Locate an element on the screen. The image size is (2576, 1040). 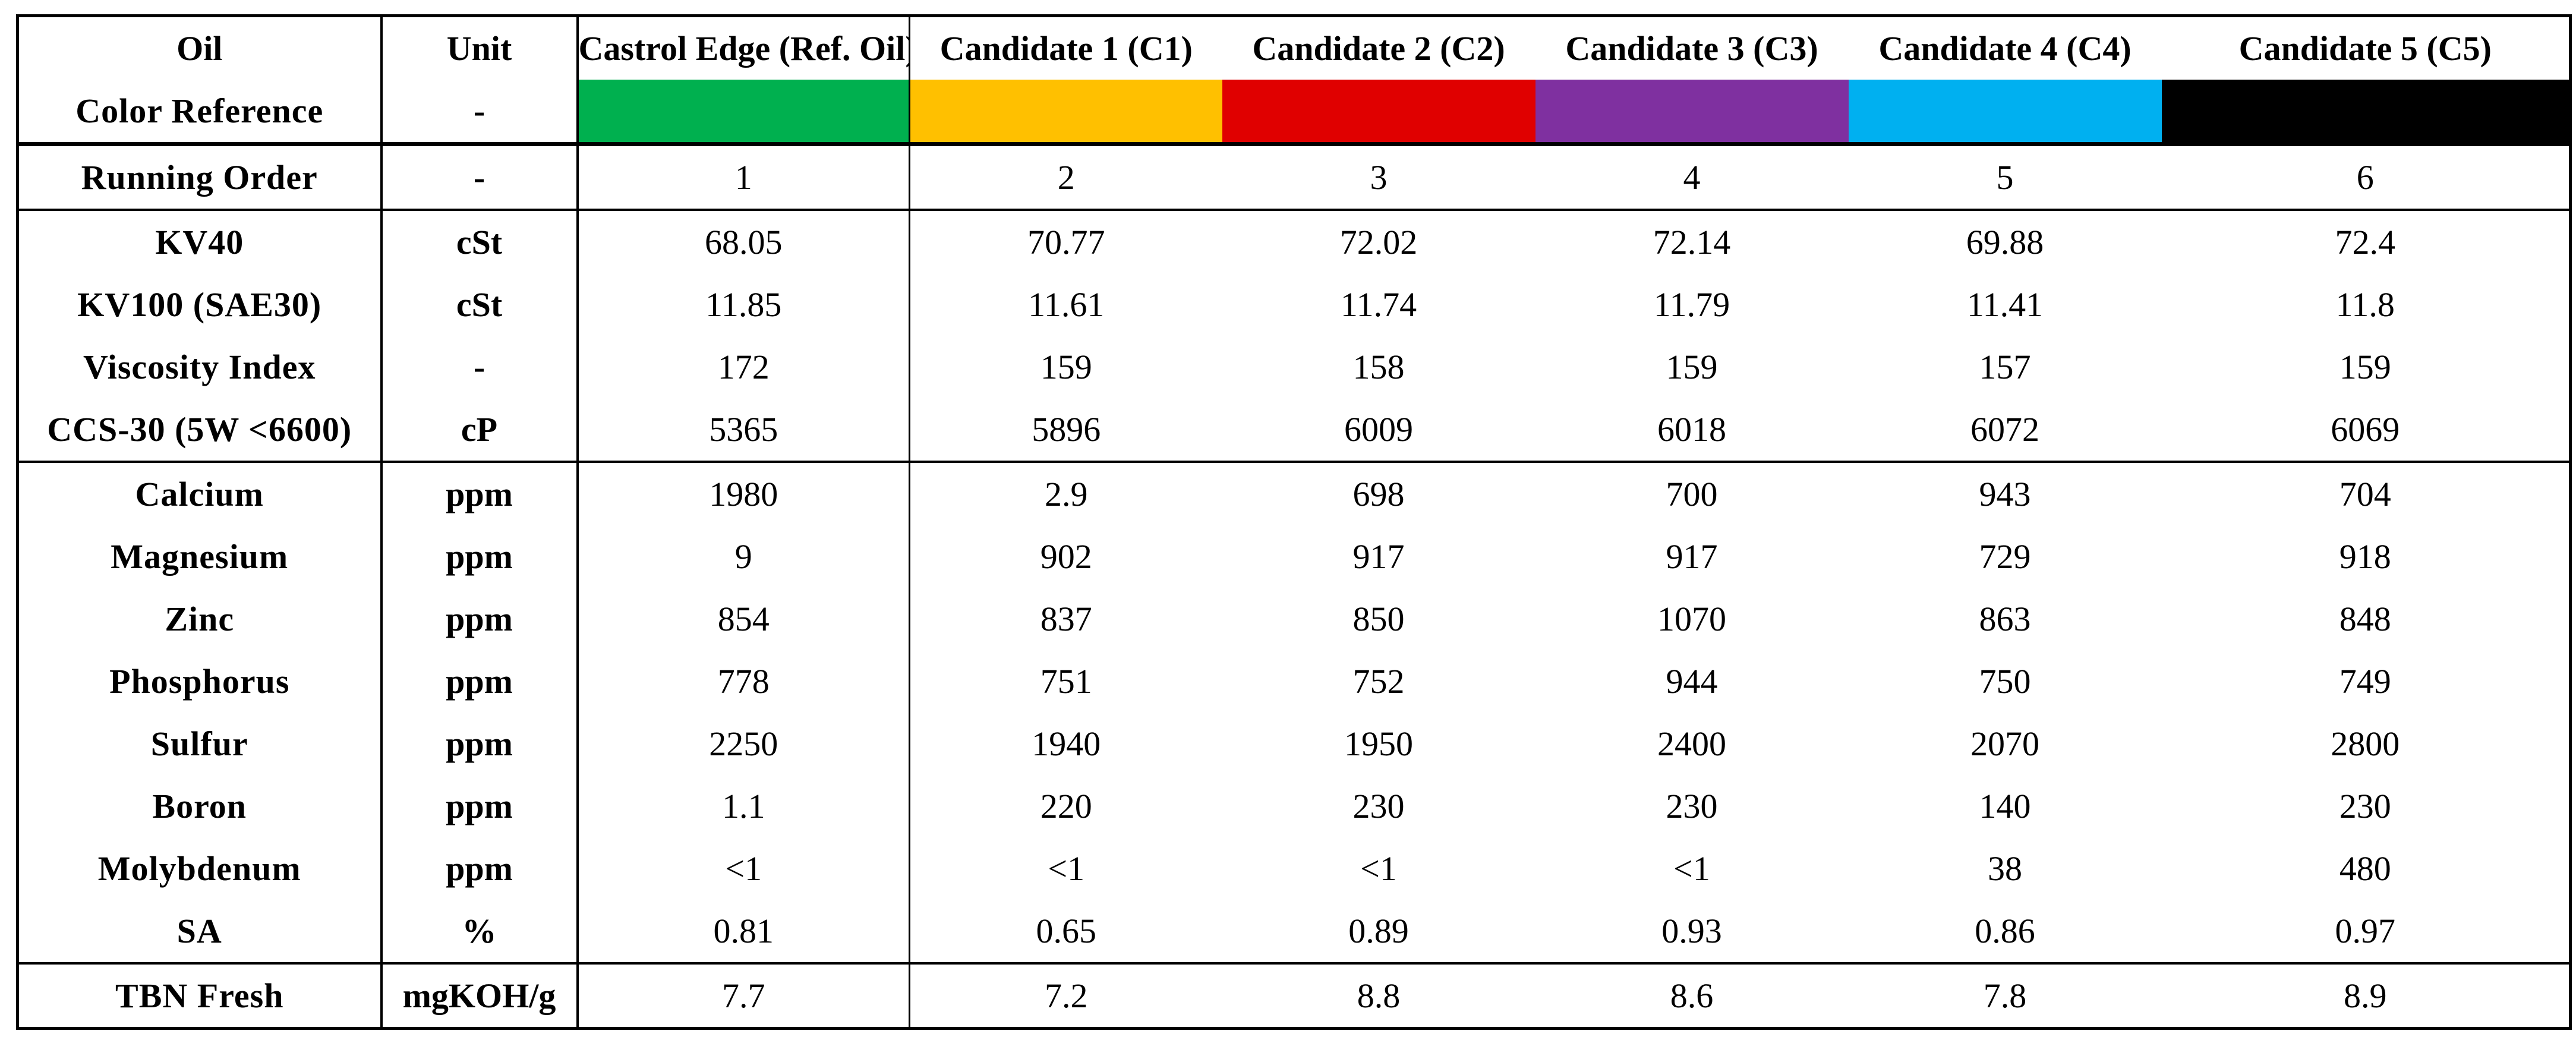
table-cell: 0.97 is located at coordinates (2366, 931).